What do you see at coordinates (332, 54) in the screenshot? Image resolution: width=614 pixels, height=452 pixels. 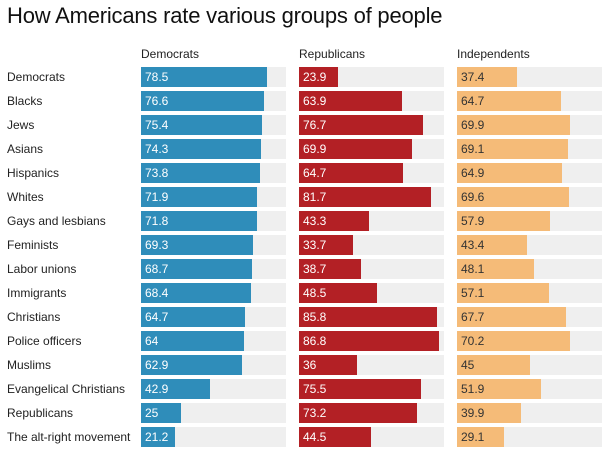 I see `column-header-republicans: Republicans` at bounding box center [332, 54].